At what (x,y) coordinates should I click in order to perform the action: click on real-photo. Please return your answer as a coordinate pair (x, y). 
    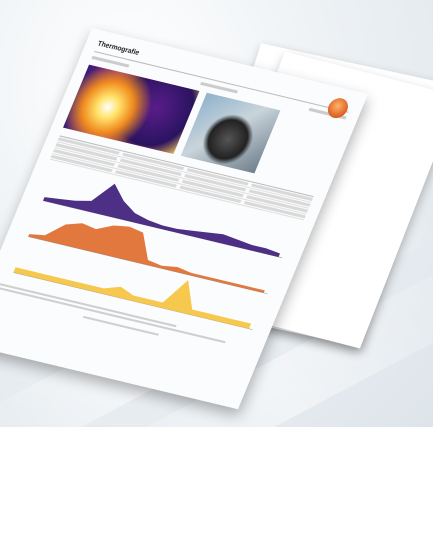
    Looking at the image, I should click on (230, 133).